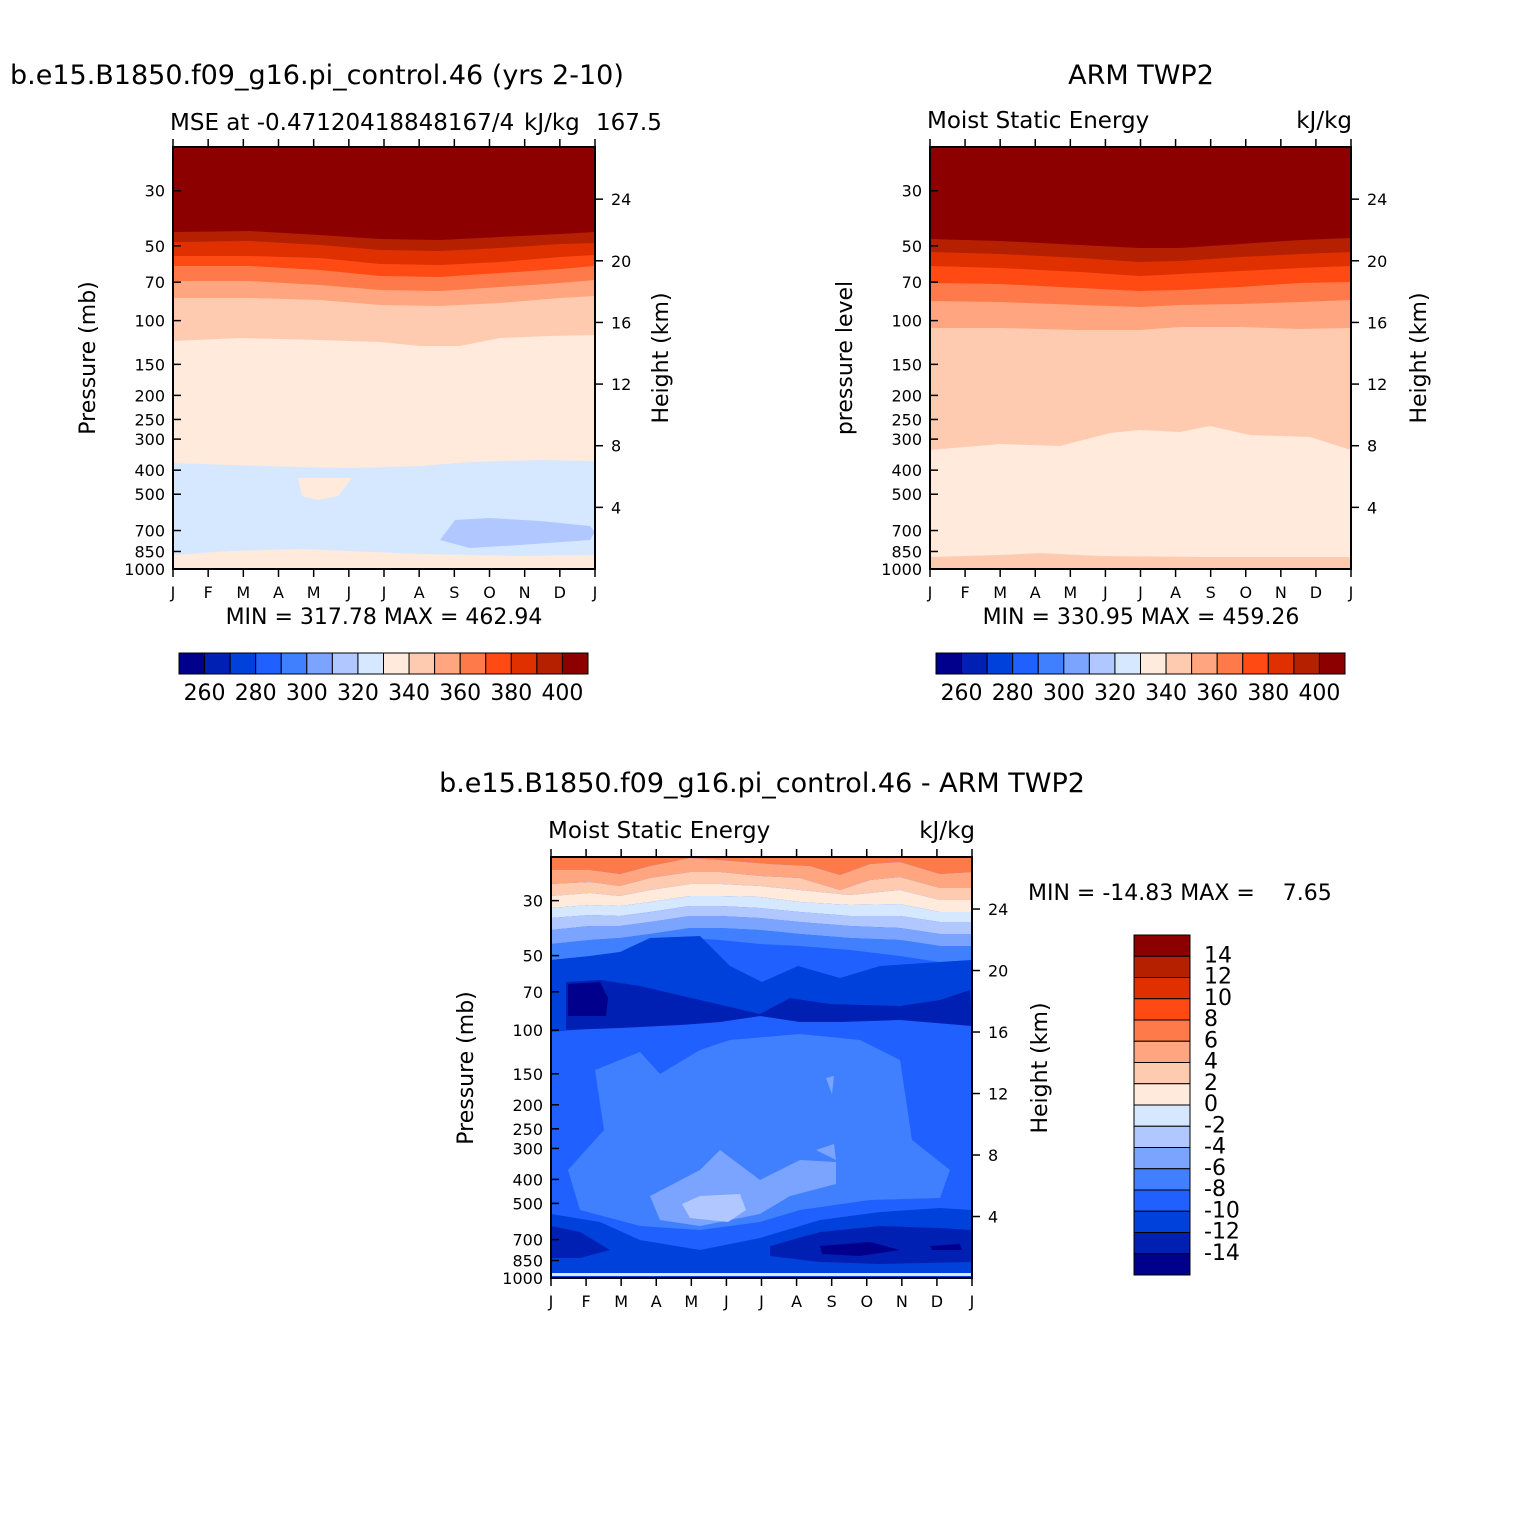 Image resolution: width=1524 pixels, height=1524 pixels. What do you see at coordinates (527, 1129) in the screenshot?
I see `y-tick-label: 250` at bounding box center [527, 1129].